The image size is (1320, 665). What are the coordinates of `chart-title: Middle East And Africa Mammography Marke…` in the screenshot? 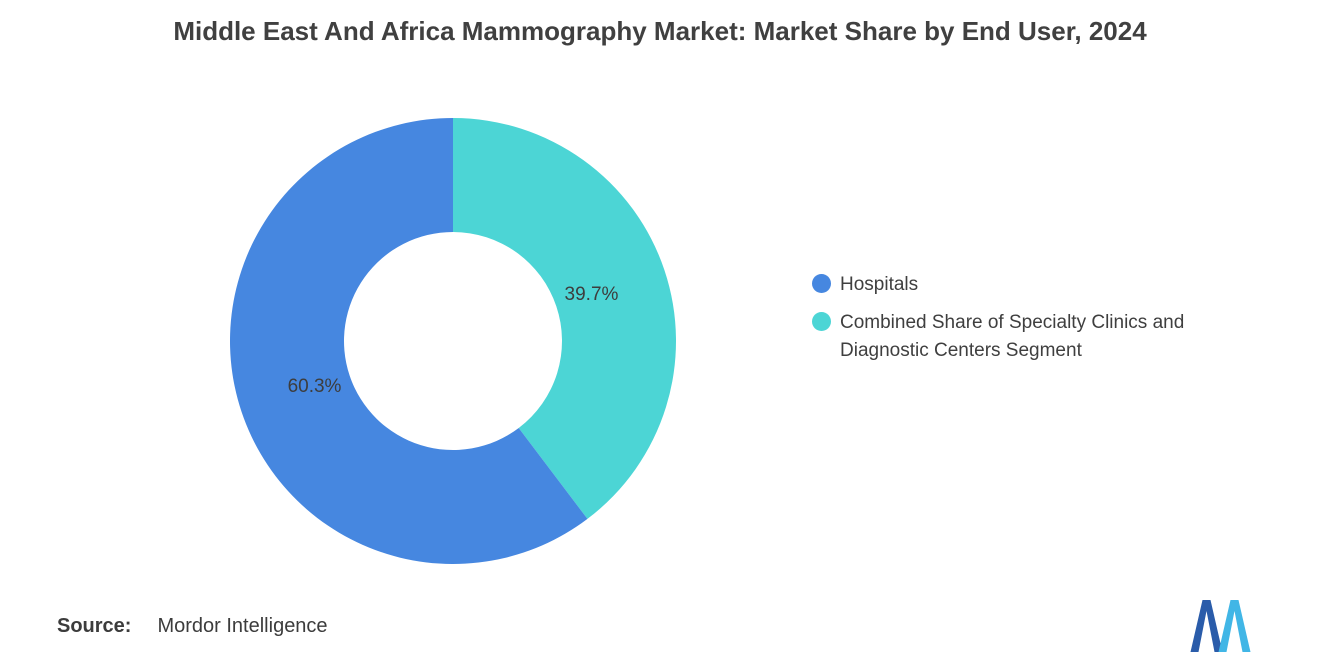 It's located at (660, 31).